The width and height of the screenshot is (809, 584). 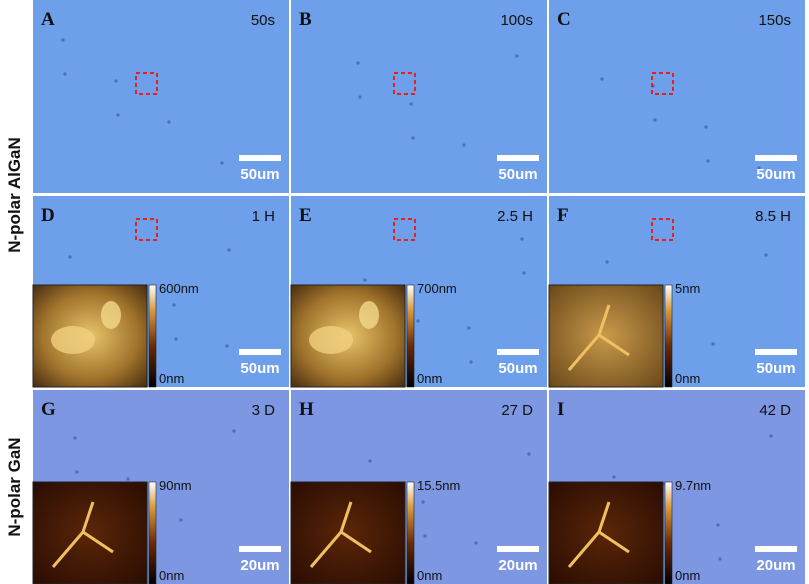 I want to click on time-label: 3 D, so click(x=264, y=410).